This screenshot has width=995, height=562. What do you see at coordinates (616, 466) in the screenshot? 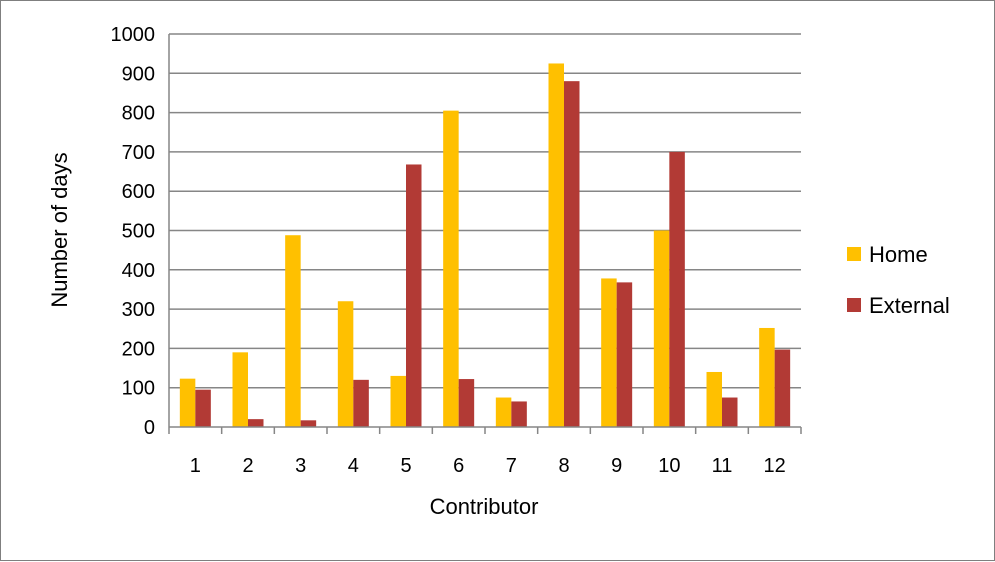
I see `x-tick-label: 9` at bounding box center [616, 466].